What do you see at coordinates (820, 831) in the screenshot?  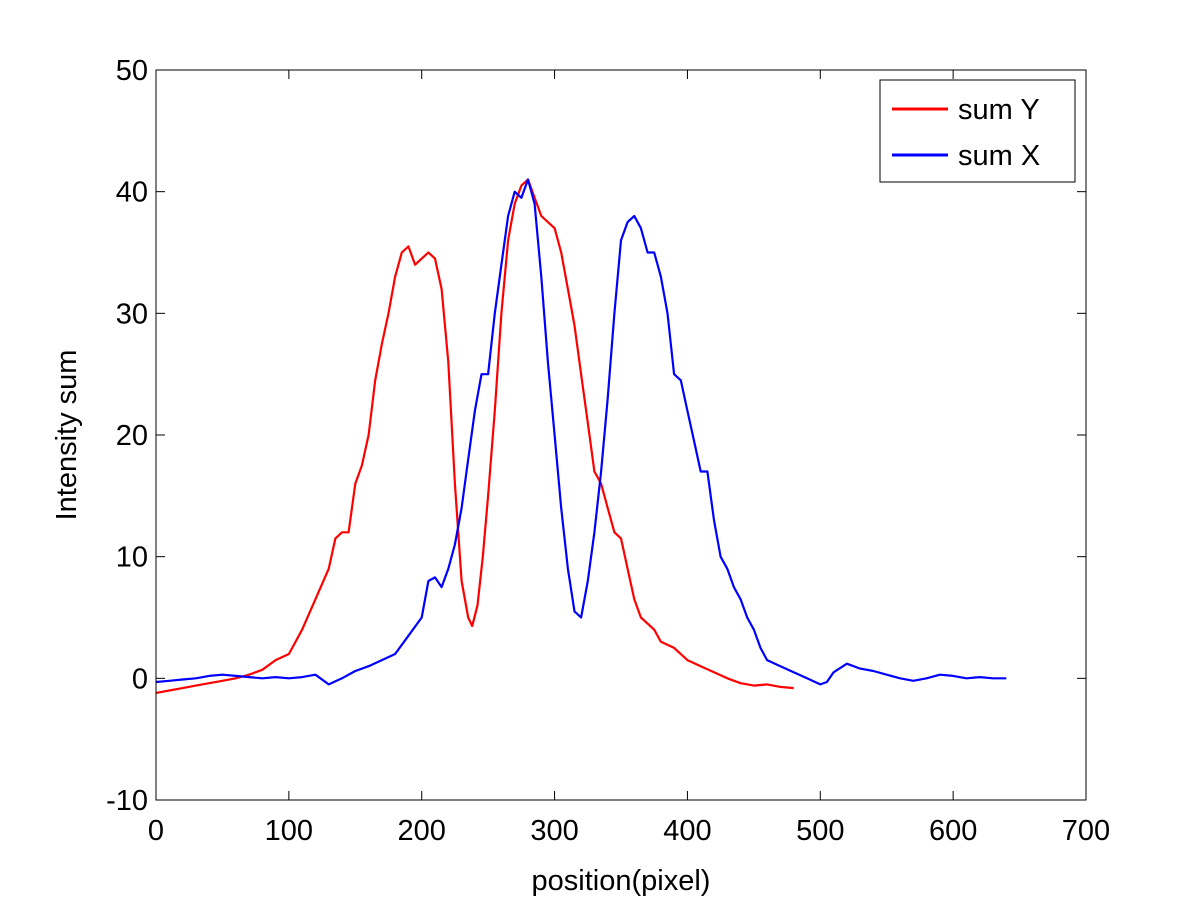 I see `x-tick-label: 500` at bounding box center [820, 831].